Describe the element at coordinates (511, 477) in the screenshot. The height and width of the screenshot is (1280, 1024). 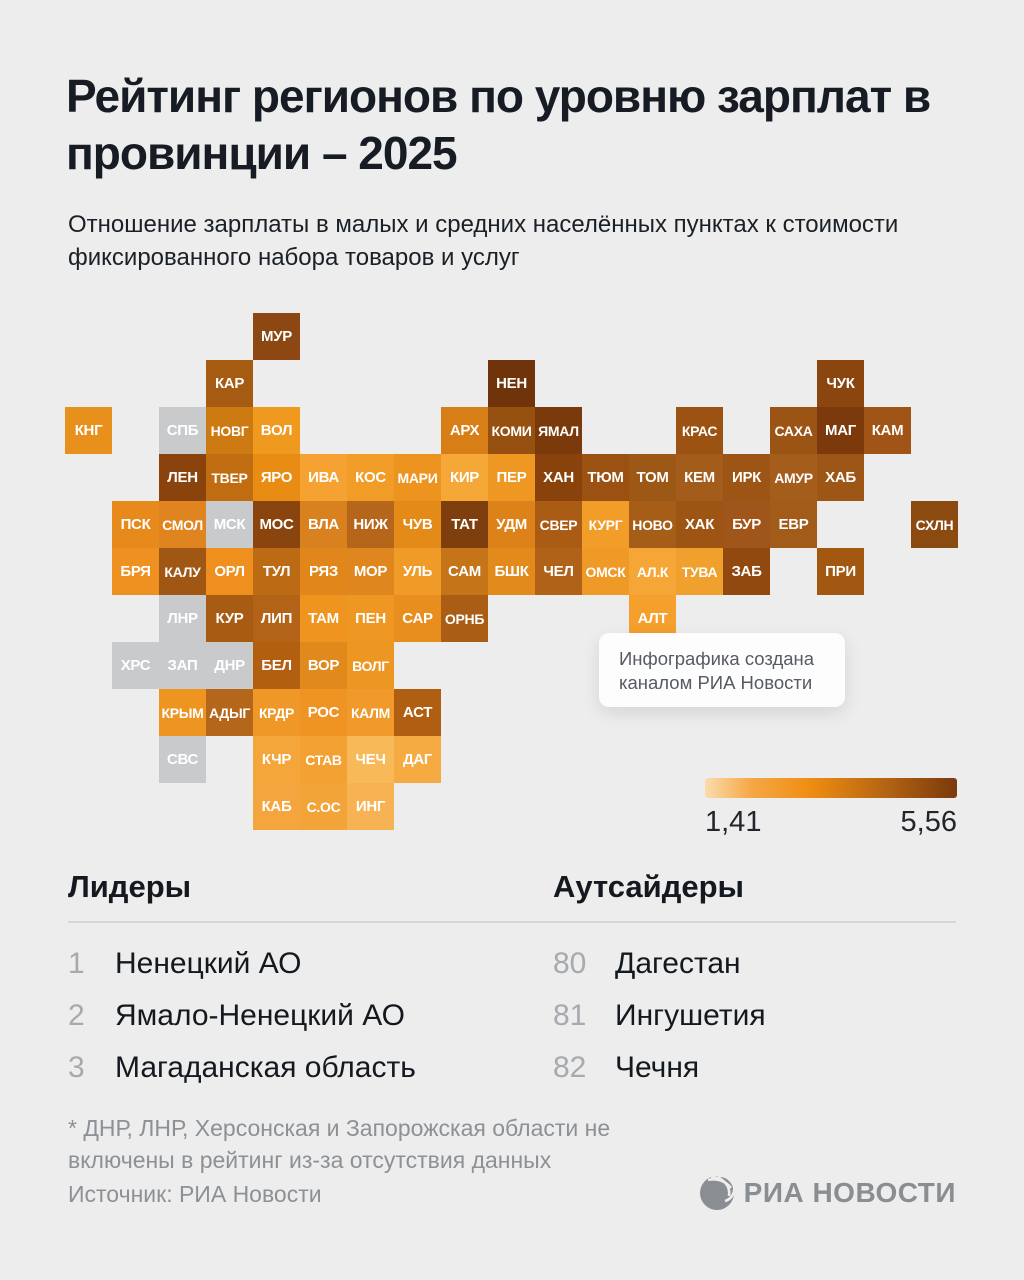
I see `map-tile-ПЕР: ПЕР` at that location.